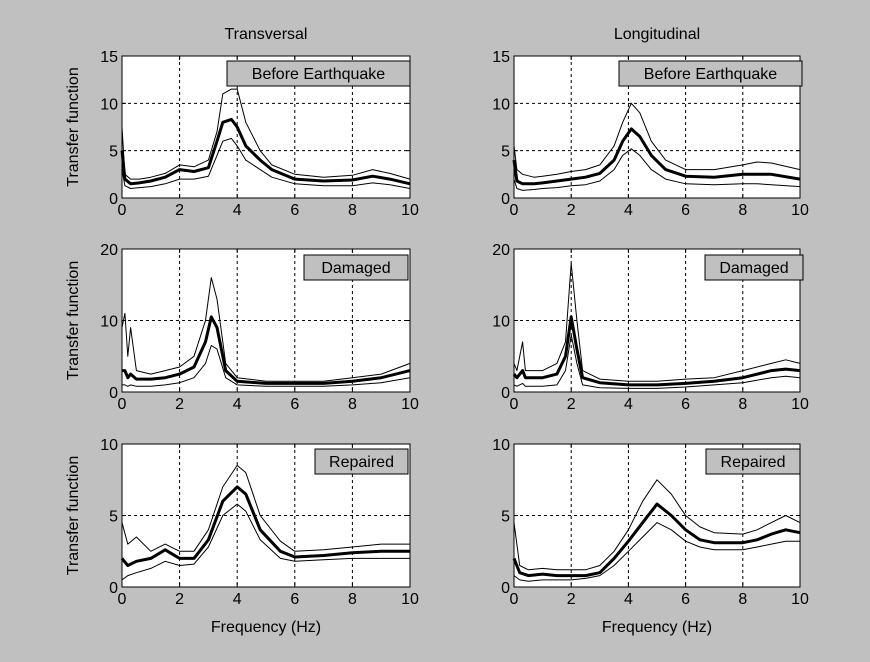 Image resolution: width=870 pixels, height=662 pixels. I want to click on column-title: Longitudinal, so click(657, 34).